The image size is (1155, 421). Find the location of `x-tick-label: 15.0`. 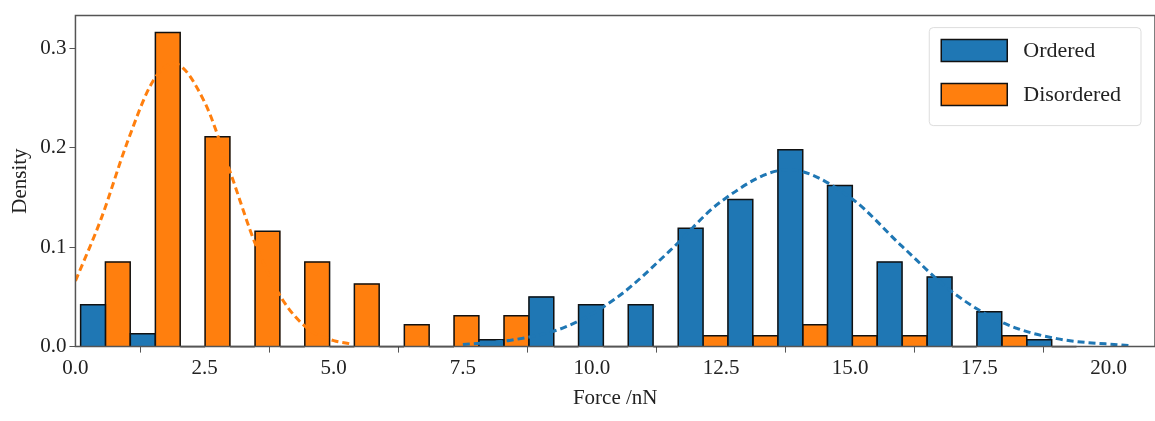

x-tick-label: 15.0 is located at coordinates (850, 366).